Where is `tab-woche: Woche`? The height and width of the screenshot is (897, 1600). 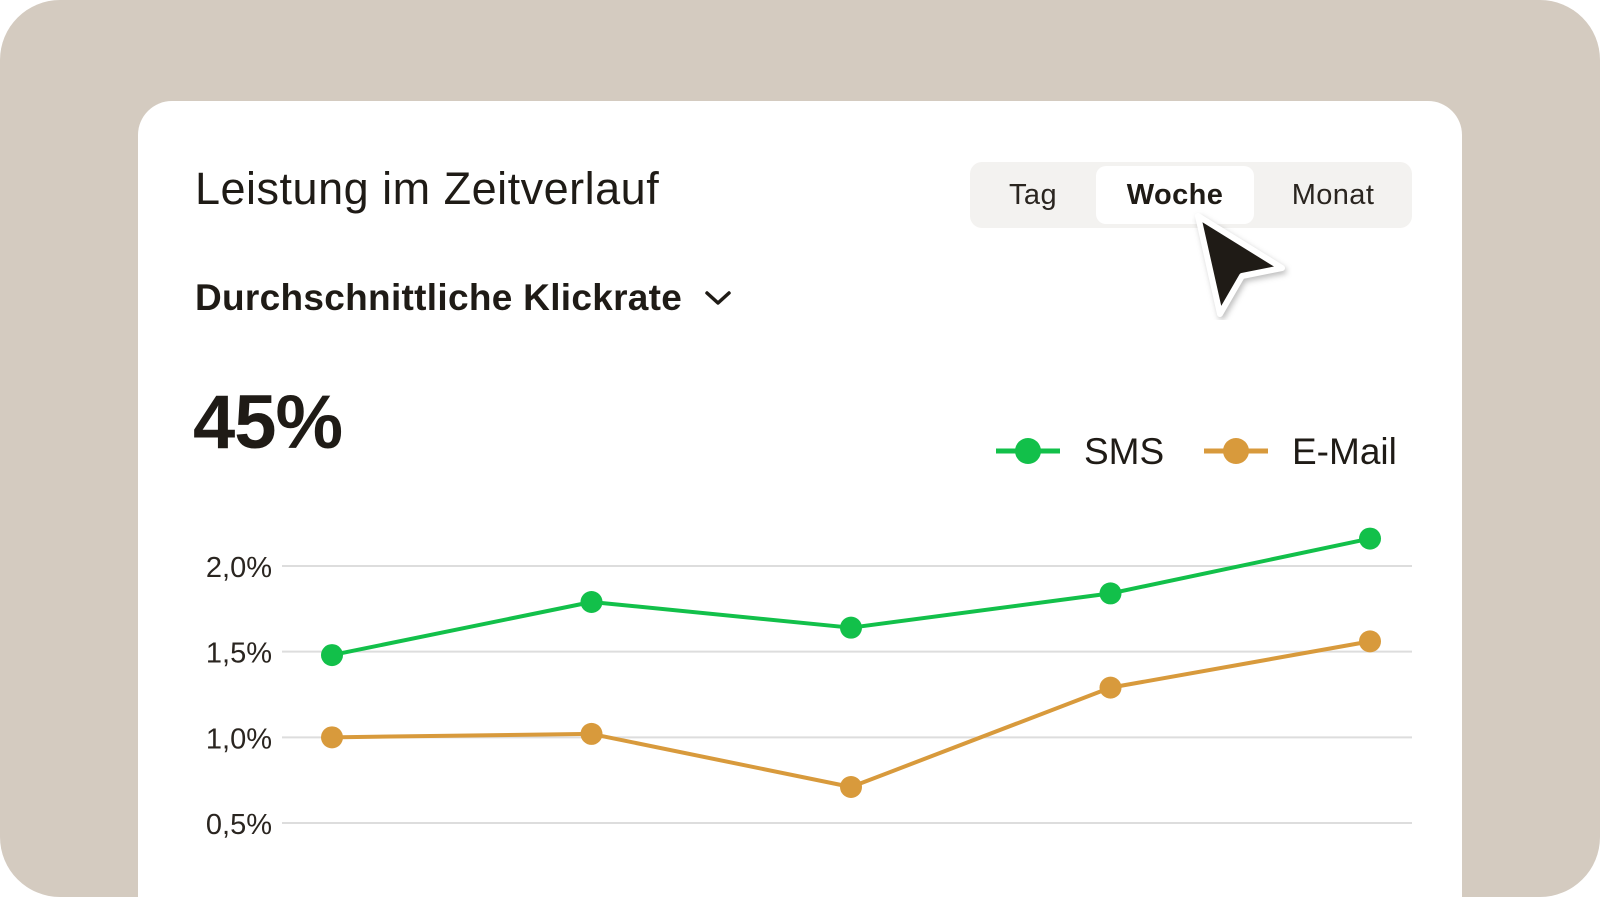
tab-woche: Woche is located at coordinates (1175, 195).